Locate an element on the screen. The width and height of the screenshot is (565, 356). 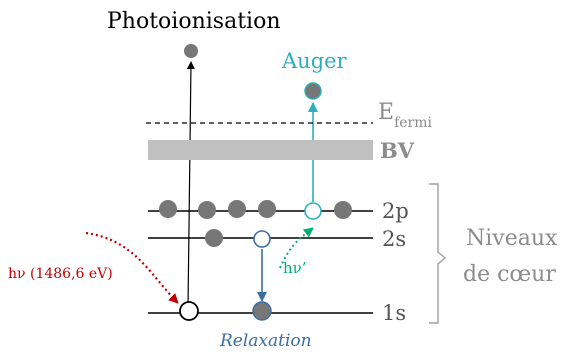
fermi-level-label: Efermi is located at coordinates (405, 115).